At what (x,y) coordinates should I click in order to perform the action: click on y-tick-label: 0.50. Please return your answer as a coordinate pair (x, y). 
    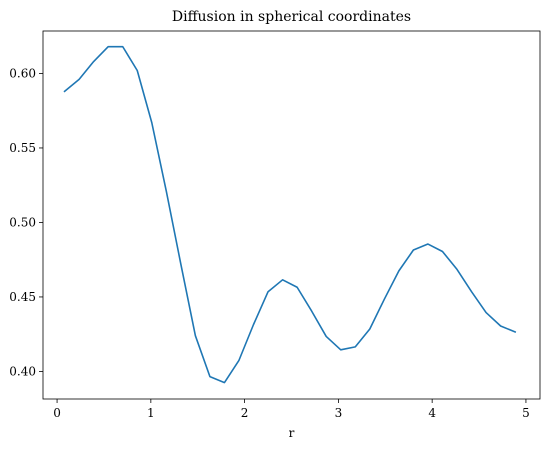
    Looking at the image, I should click on (22, 222).